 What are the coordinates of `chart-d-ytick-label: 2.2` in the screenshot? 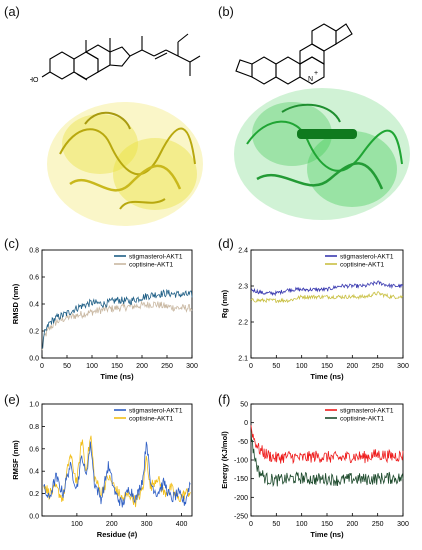 It's located at (243, 323).